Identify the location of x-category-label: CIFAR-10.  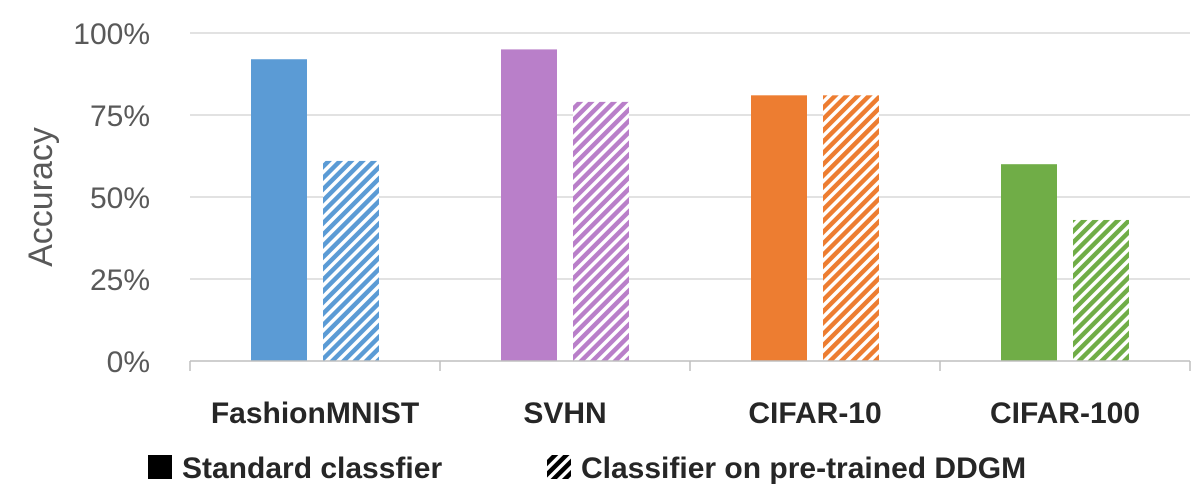
(814, 413).